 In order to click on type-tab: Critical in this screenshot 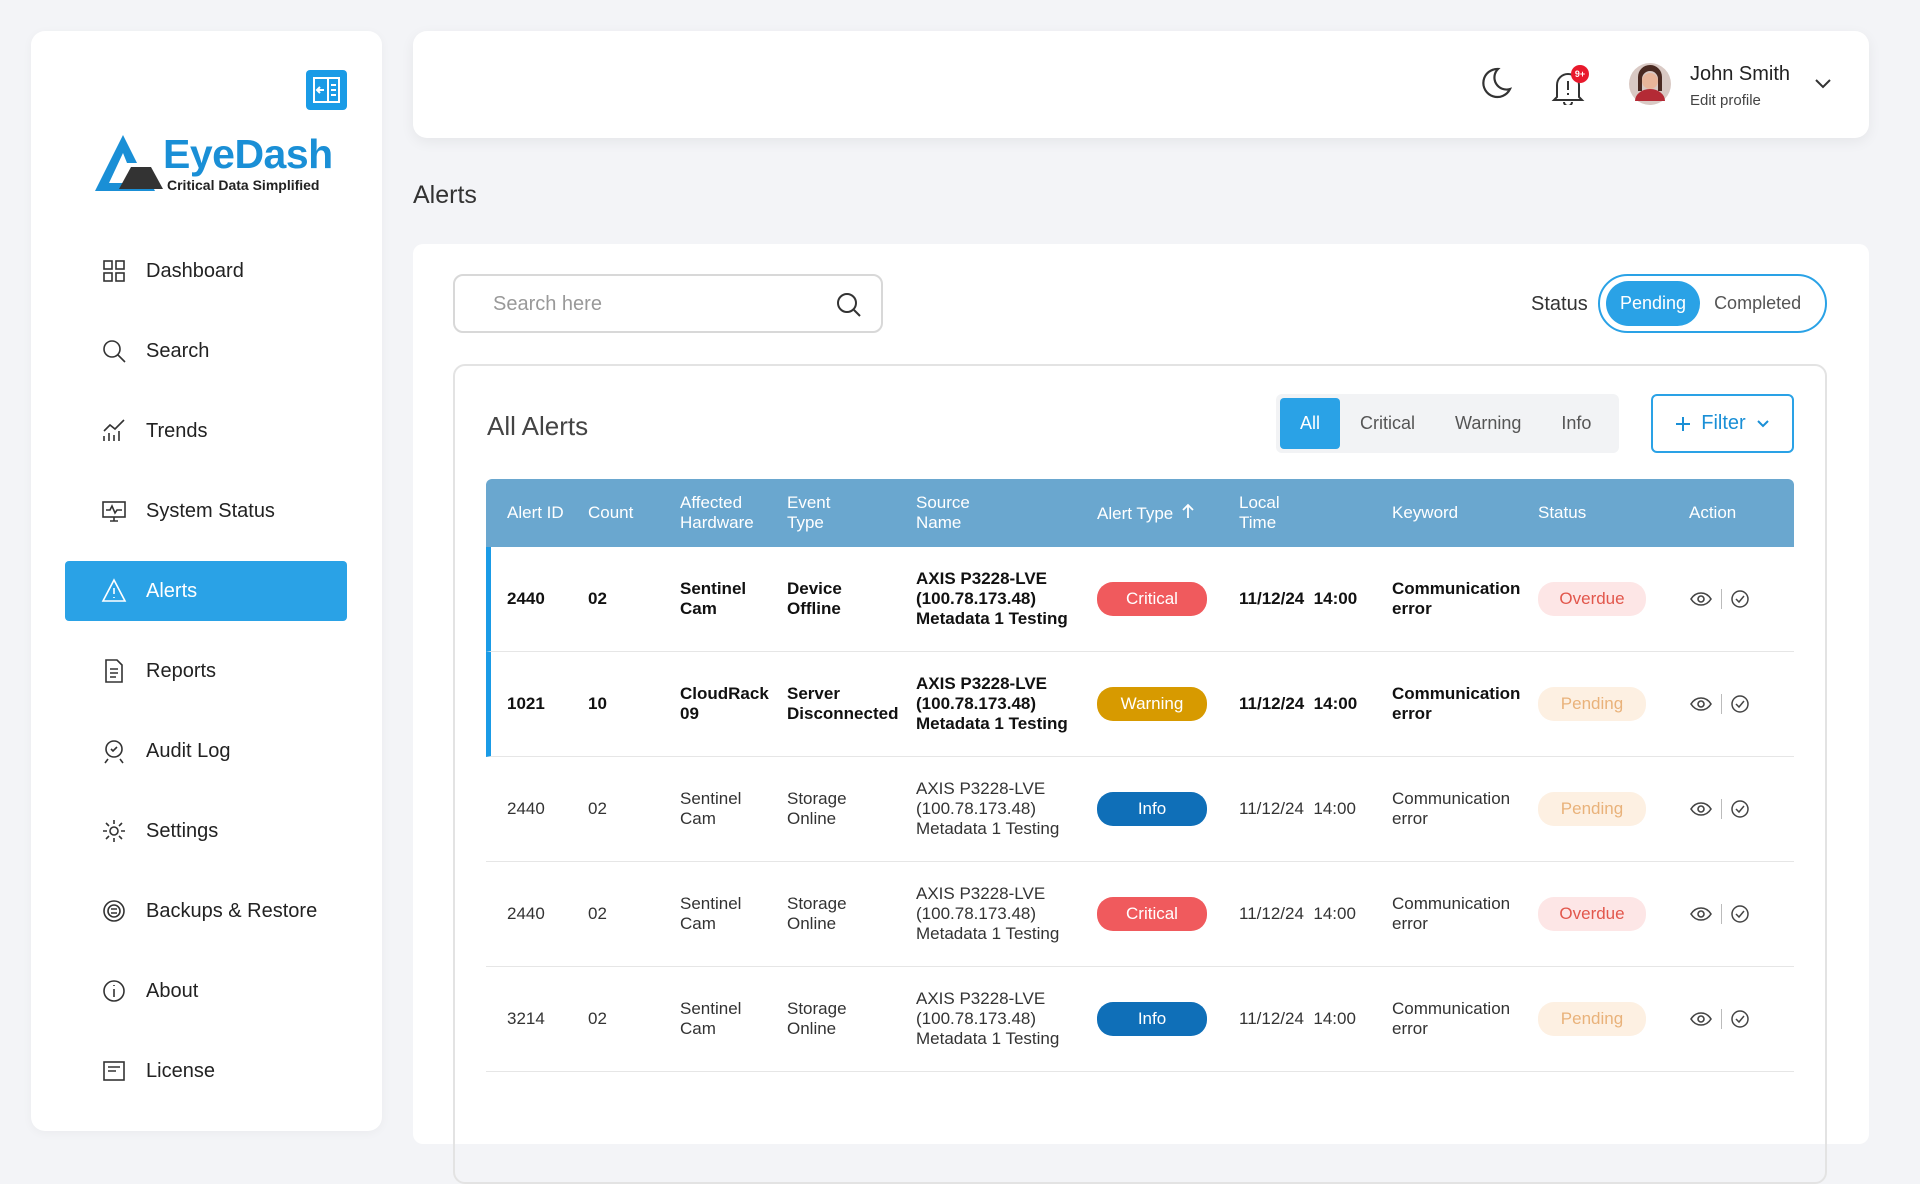, I will do `click(1388, 423)`.